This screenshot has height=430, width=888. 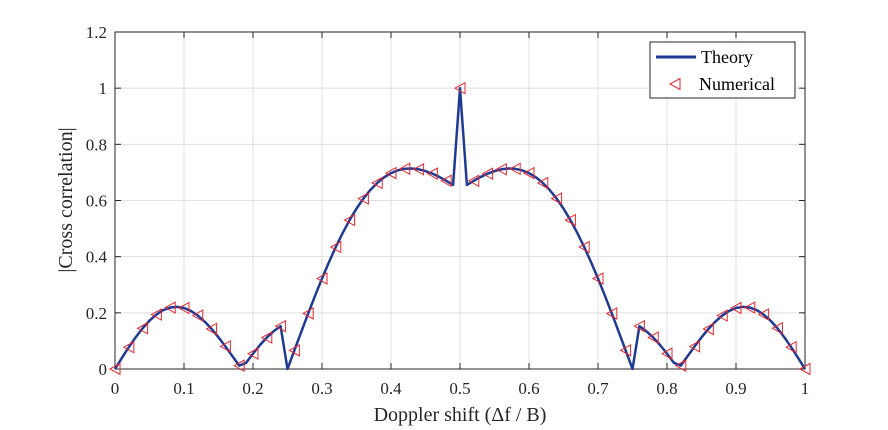 I want to click on legend-box, so click(x=722, y=70).